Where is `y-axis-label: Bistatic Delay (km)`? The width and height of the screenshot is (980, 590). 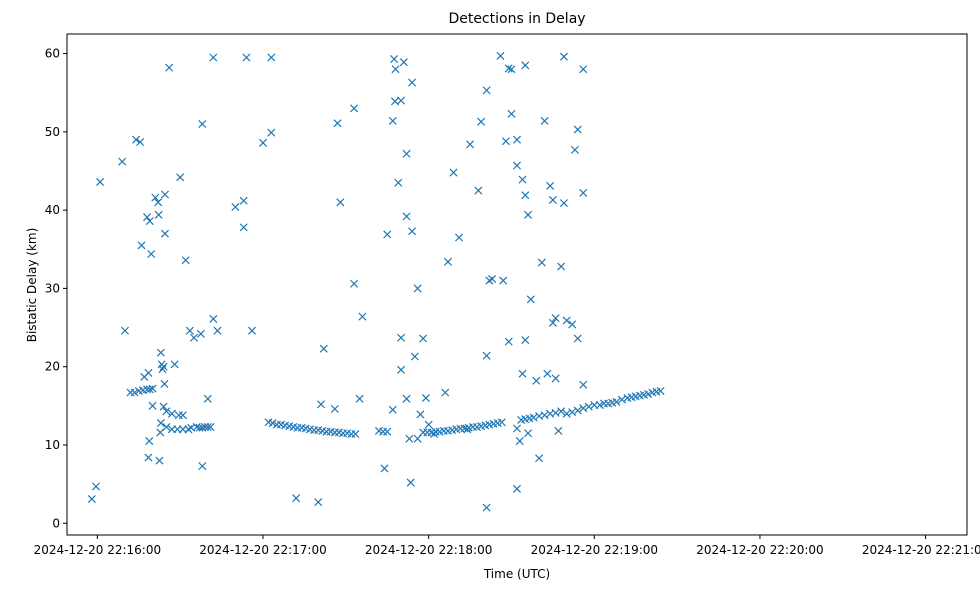 y-axis-label: Bistatic Delay (km) is located at coordinates (32, 285).